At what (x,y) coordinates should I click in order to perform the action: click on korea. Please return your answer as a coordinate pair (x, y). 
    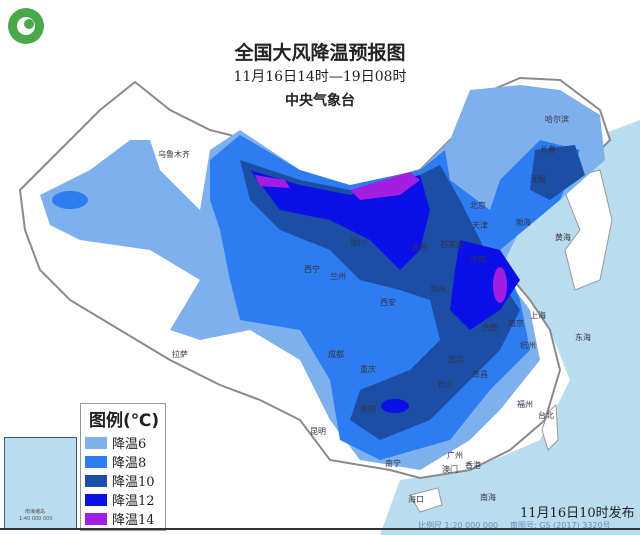
    Looking at the image, I should click on (586, 230).